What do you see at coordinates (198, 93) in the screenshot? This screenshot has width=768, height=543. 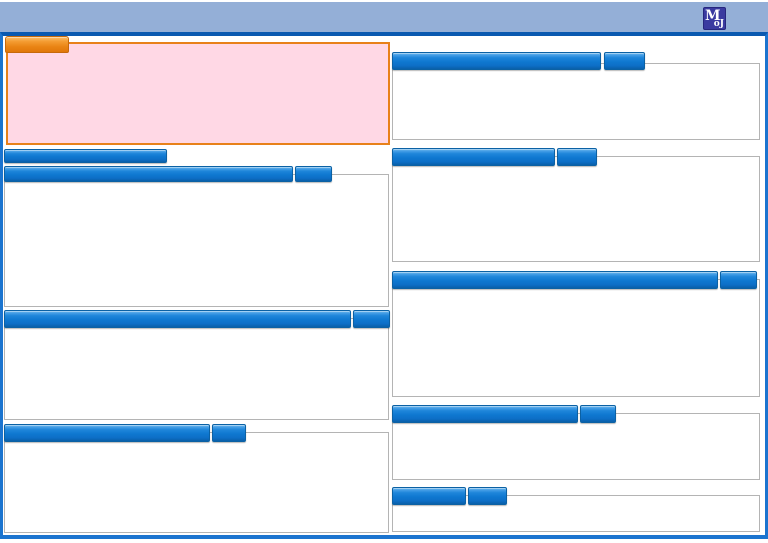 I see `highlight-region` at bounding box center [198, 93].